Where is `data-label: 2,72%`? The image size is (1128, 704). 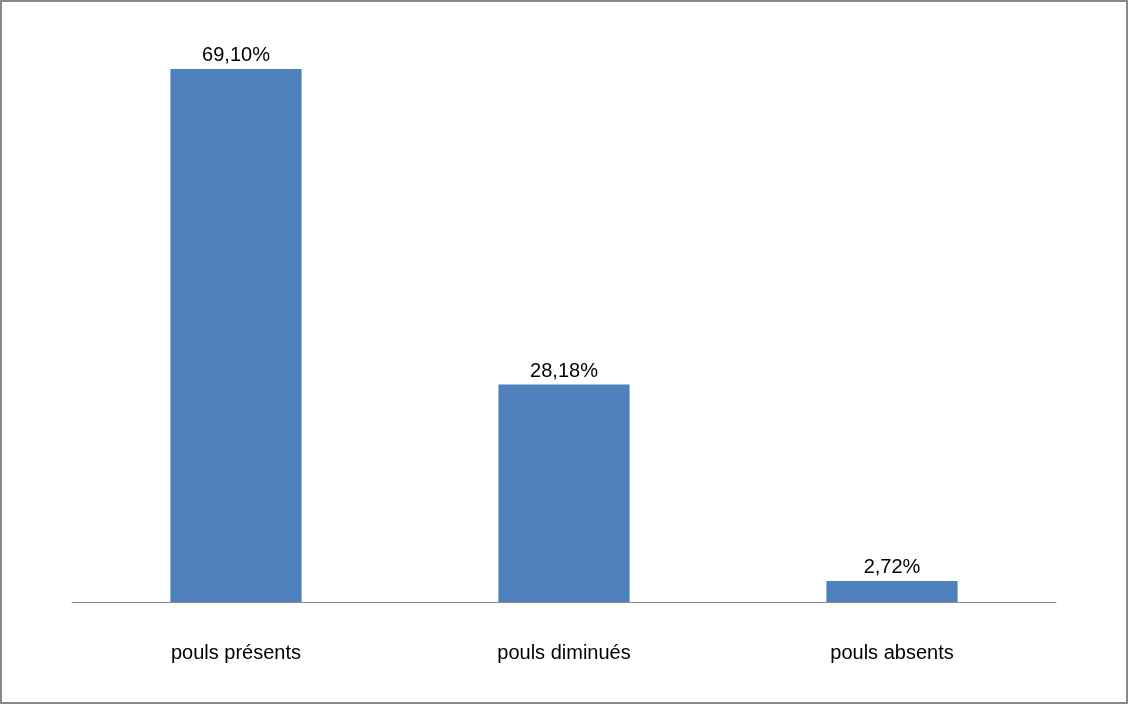
data-label: 2,72% is located at coordinates (892, 566).